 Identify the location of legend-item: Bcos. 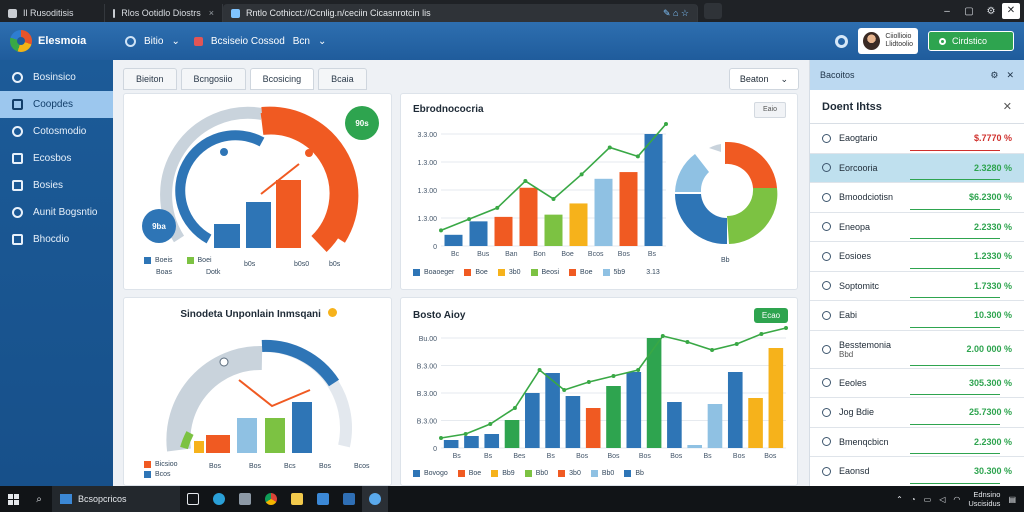
(161, 474).